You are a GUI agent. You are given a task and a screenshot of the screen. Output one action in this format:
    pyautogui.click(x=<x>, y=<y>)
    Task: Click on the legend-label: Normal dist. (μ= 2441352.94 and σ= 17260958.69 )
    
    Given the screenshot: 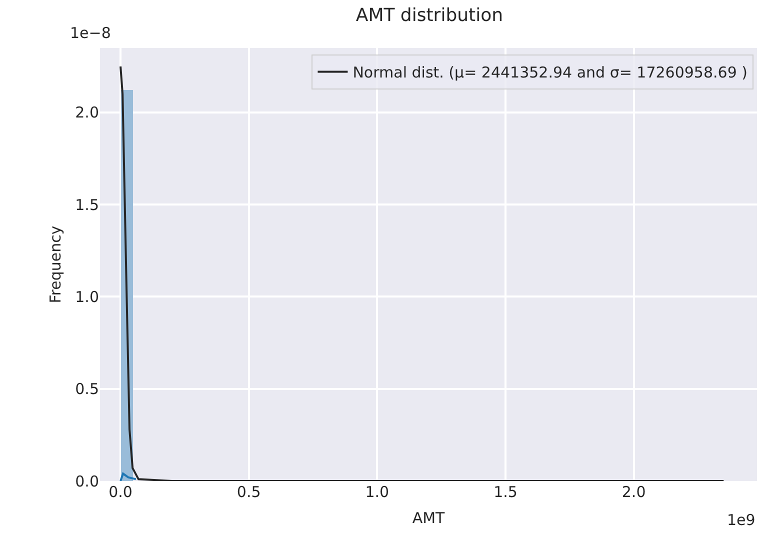 What is the action you would take?
    pyautogui.click(x=550, y=73)
    